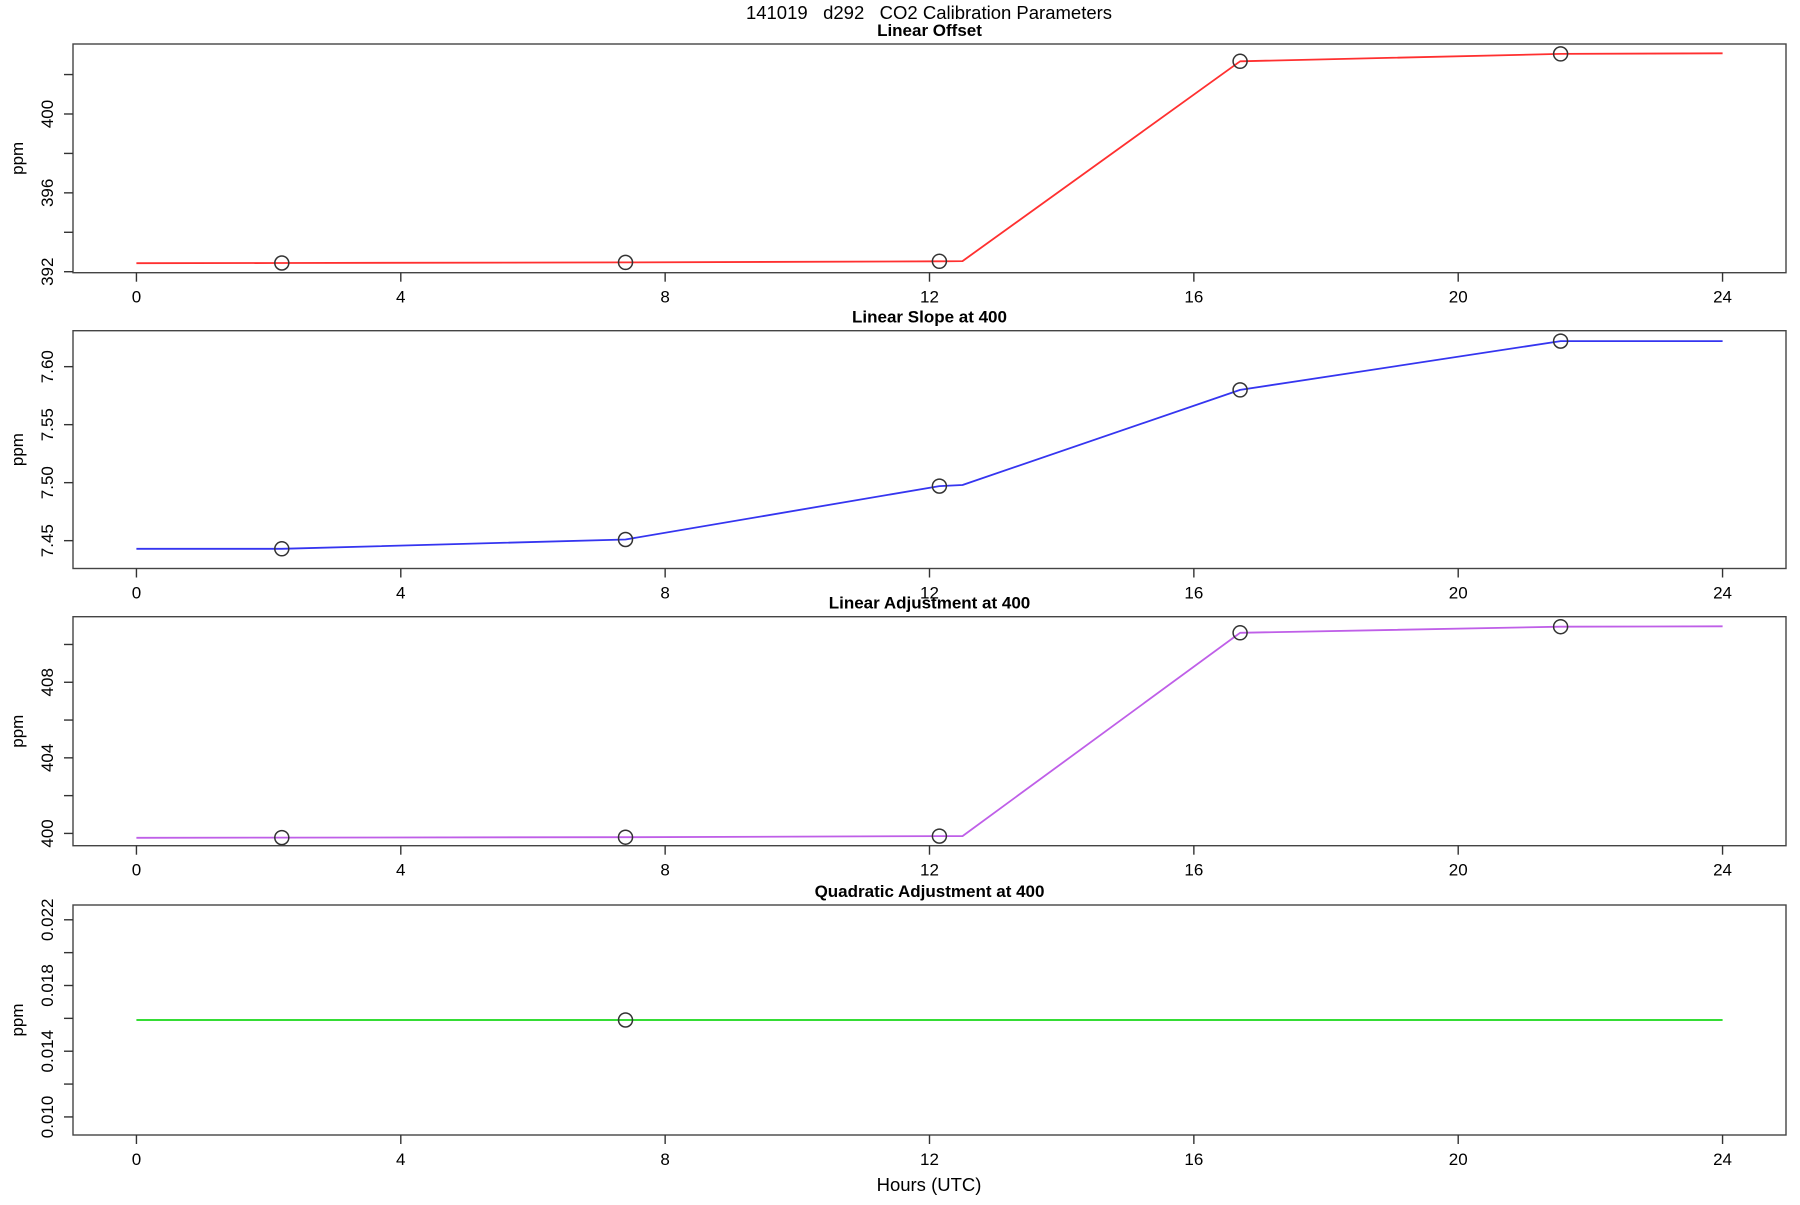 Image resolution: width=1800 pixels, height=1205 pixels. What do you see at coordinates (47, 758) in the screenshot?
I see `y-tick-label: 404` at bounding box center [47, 758].